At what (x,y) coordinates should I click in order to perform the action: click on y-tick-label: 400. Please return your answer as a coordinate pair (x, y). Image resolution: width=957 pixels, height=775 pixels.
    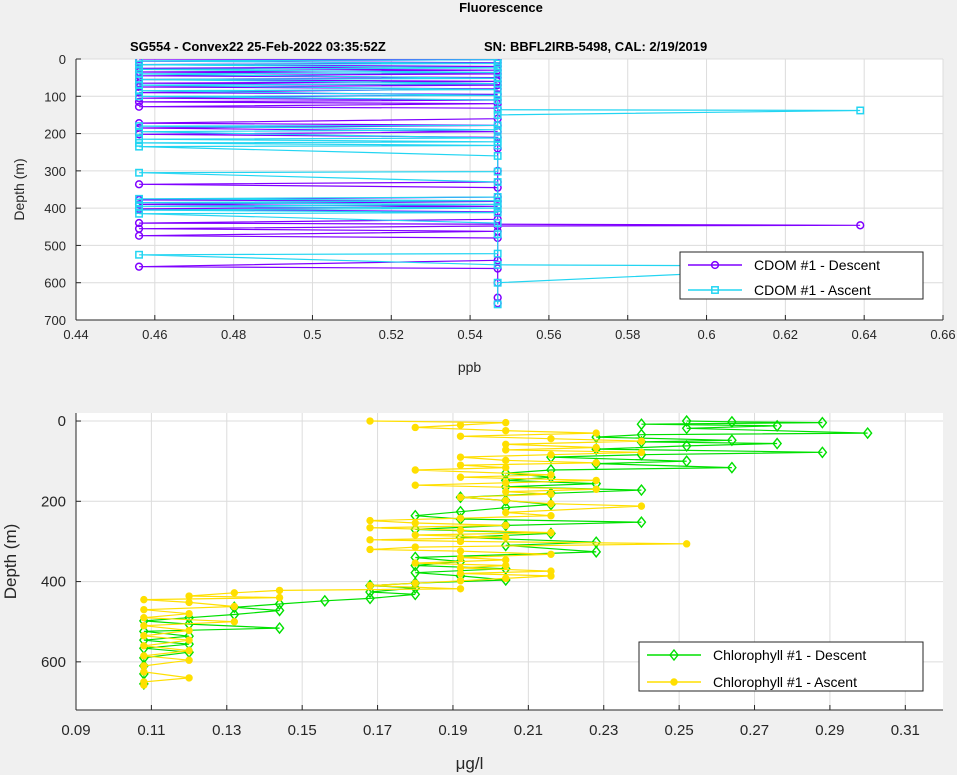
    Looking at the image, I should click on (55, 208).